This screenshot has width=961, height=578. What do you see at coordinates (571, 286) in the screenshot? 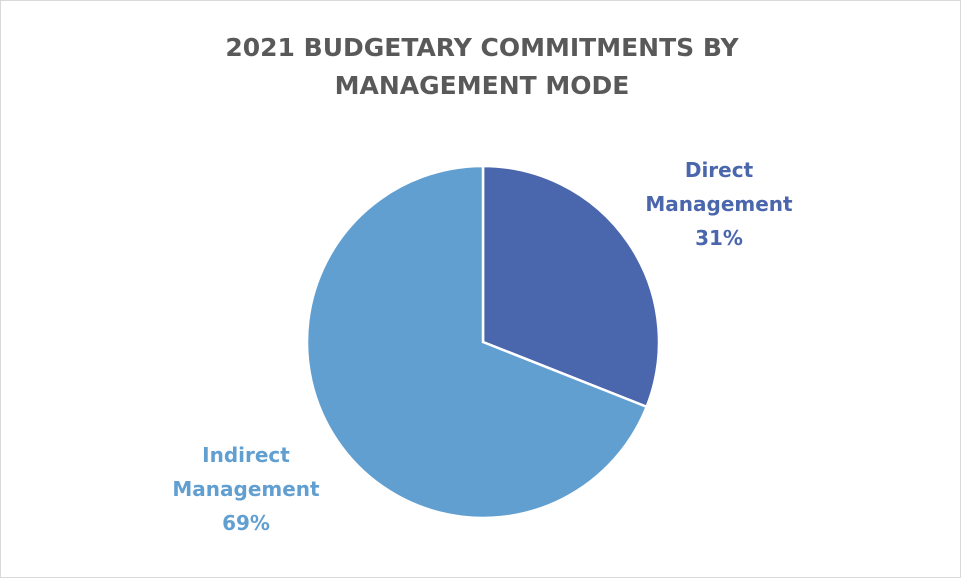
I see `pie-slice` at bounding box center [571, 286].